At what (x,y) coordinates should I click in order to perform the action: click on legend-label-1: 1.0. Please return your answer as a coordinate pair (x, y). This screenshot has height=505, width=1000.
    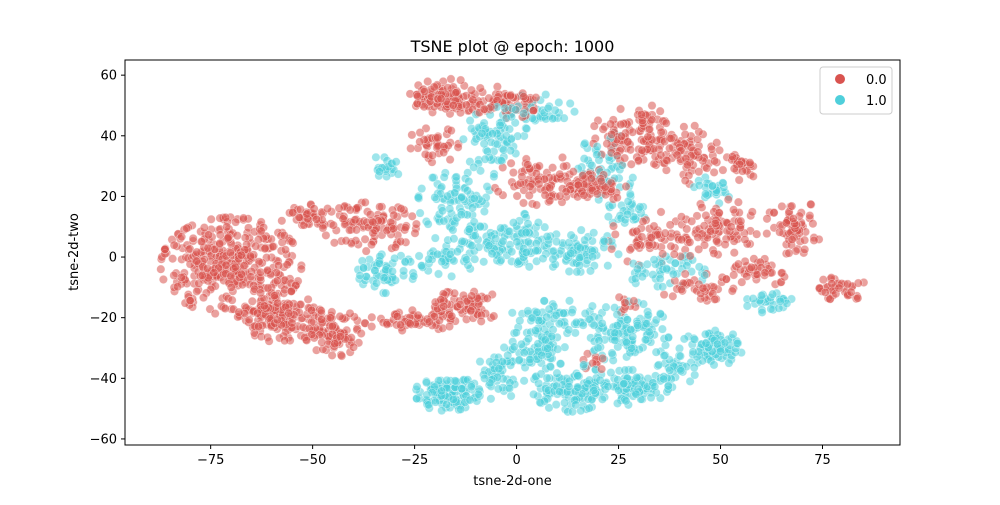
    Looking at the image, I should click on (876, 101).